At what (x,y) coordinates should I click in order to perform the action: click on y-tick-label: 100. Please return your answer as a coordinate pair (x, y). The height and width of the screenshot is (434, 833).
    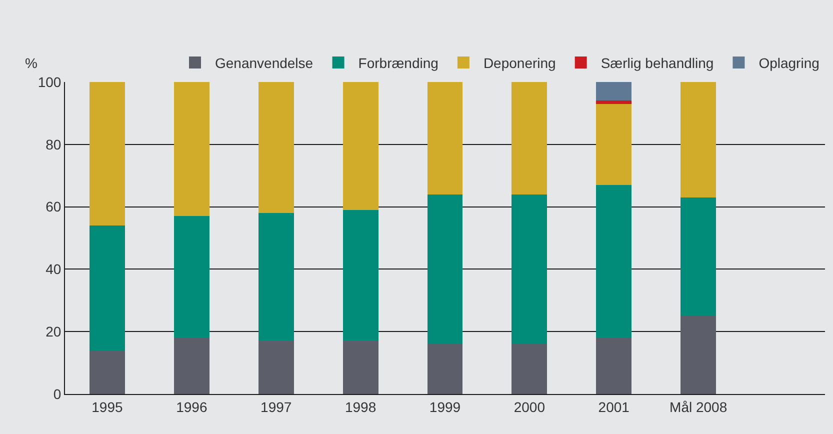
    Looking at the image, I should click on (50, 82).